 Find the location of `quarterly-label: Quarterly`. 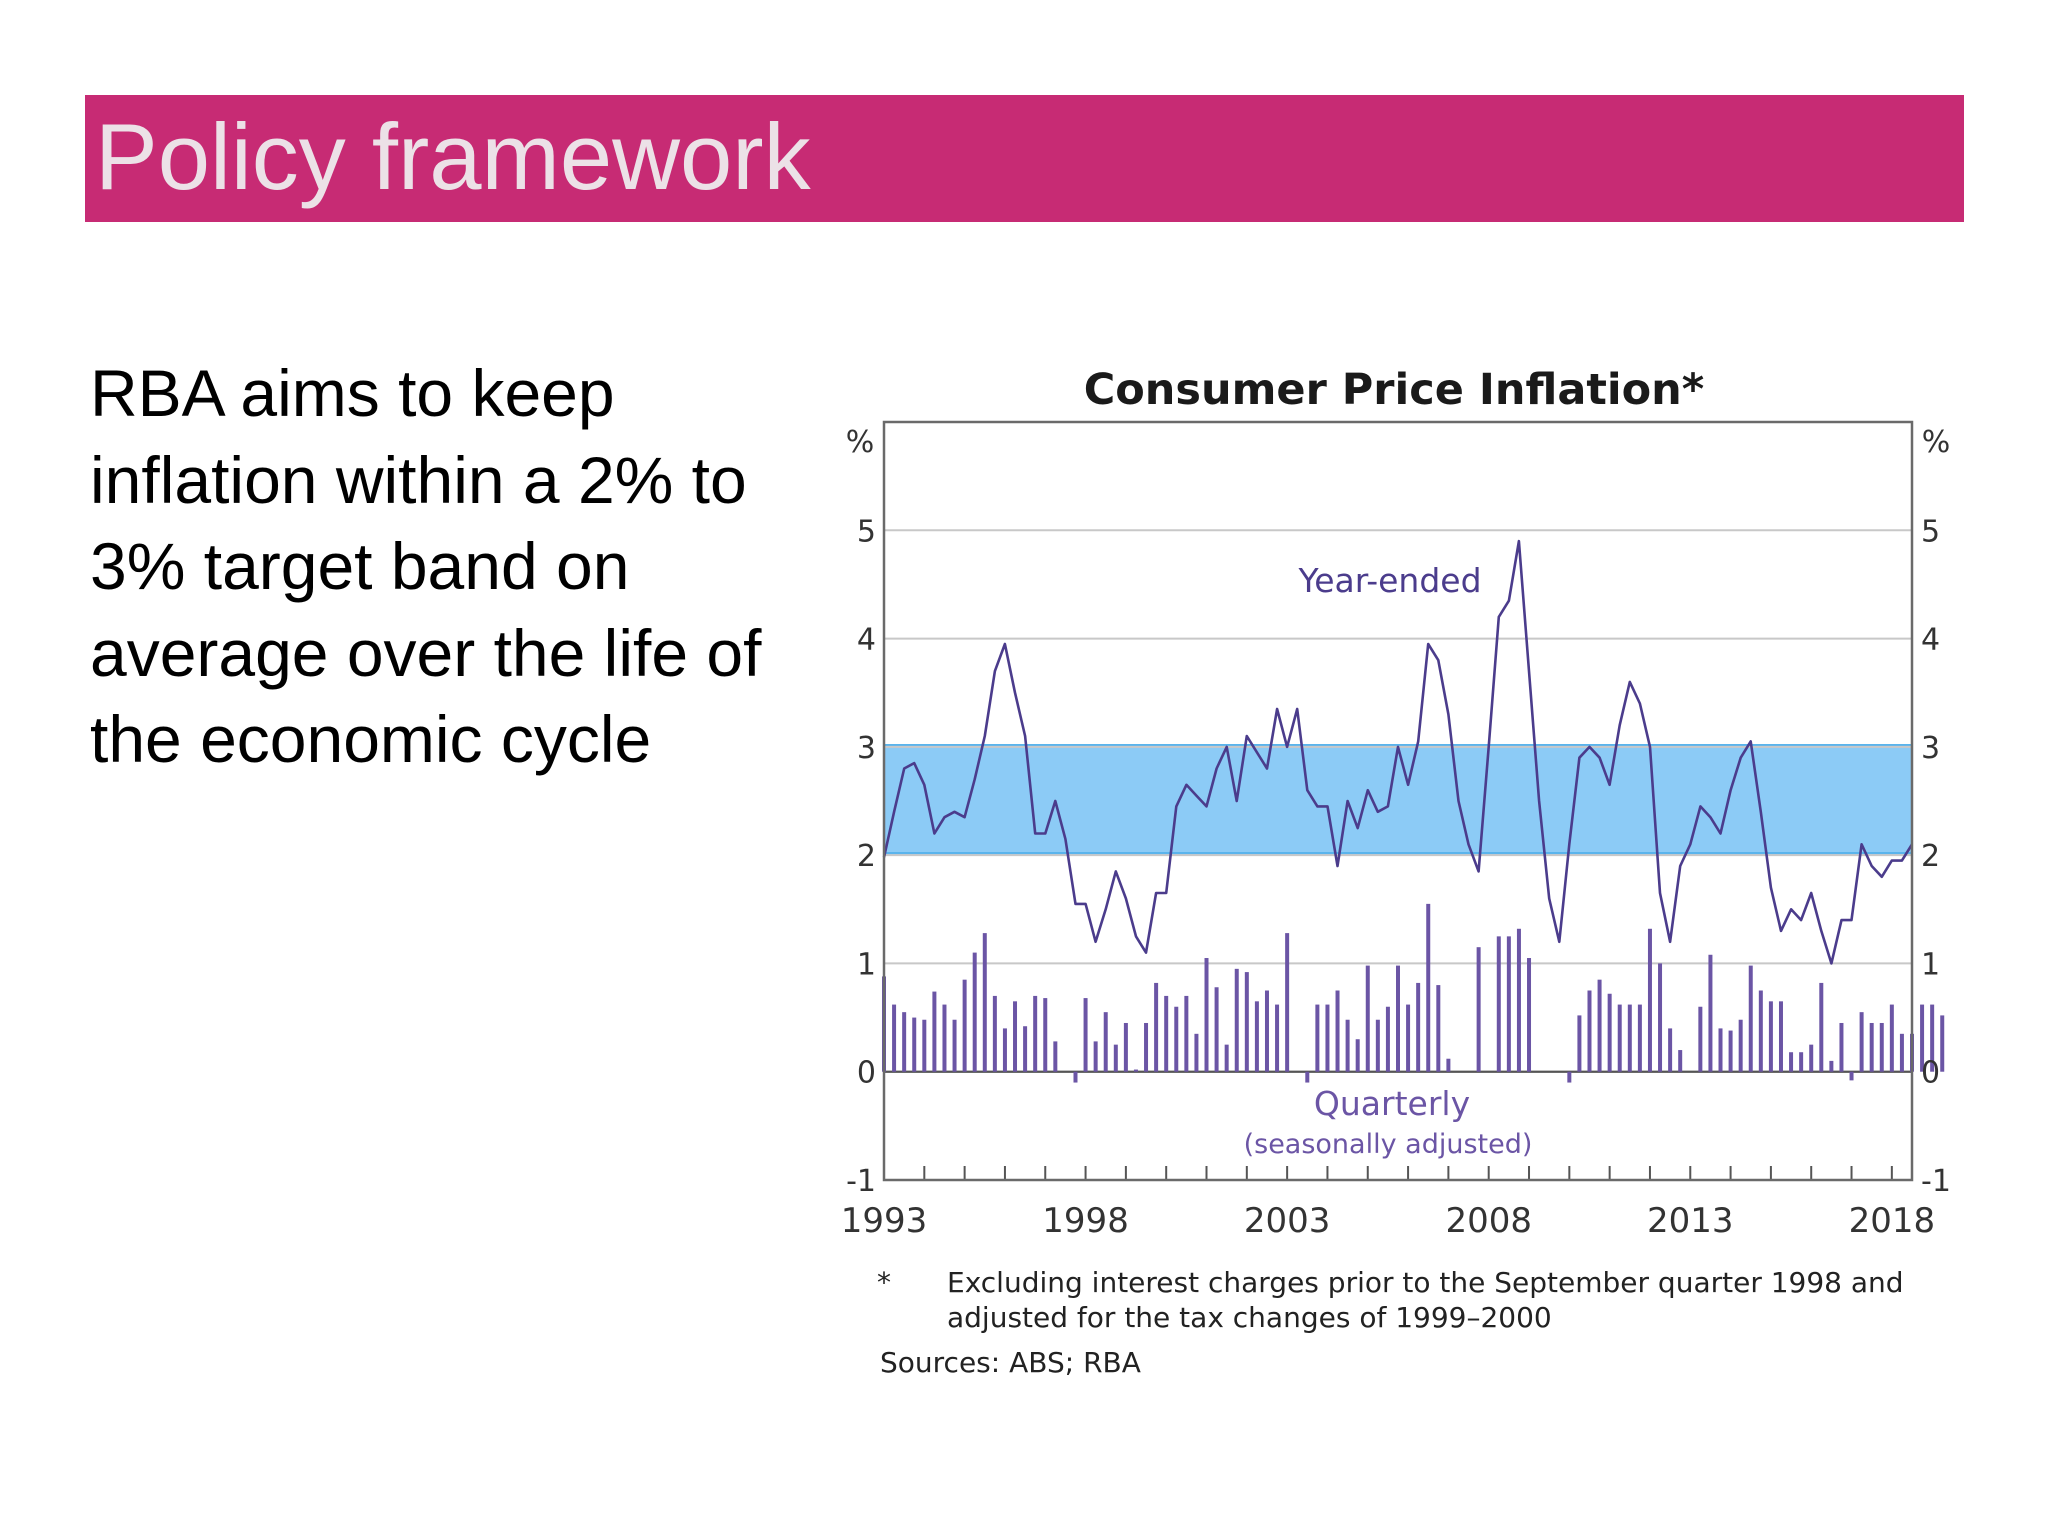

quarterly-label: Quarterly is located at coordinates (1392, 1103).